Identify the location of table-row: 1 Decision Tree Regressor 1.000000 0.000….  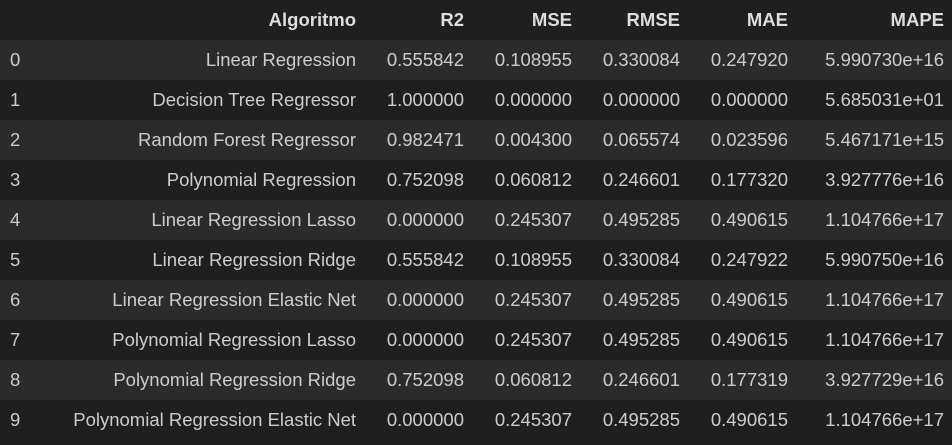
(476, 100).